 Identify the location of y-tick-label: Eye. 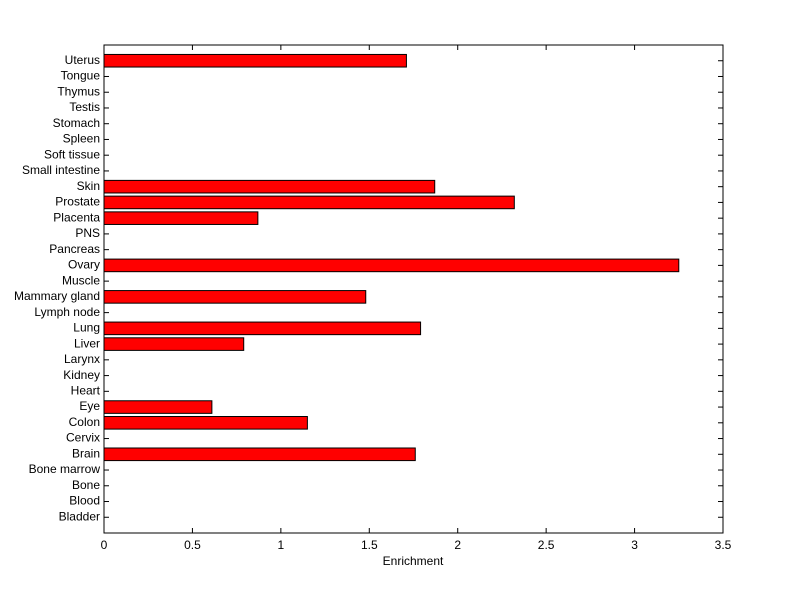
(89, 406).